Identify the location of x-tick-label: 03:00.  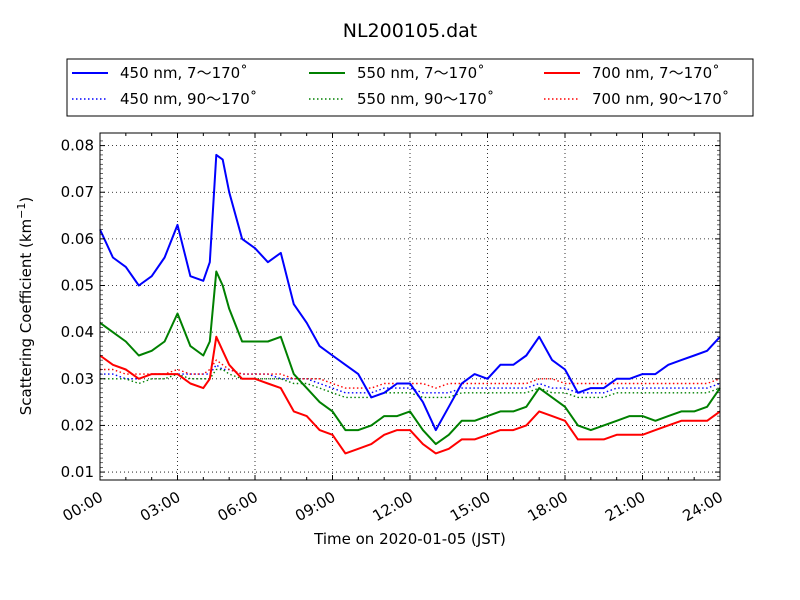
(160, 506).